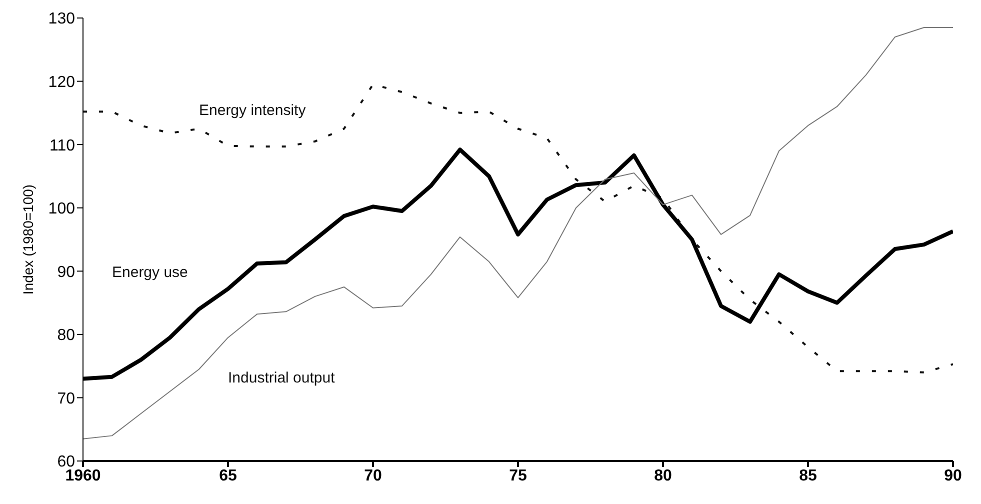 The width and height of the screenshot is (981, 504). I want to click on y-tick-label: 70, so click(66, 399).